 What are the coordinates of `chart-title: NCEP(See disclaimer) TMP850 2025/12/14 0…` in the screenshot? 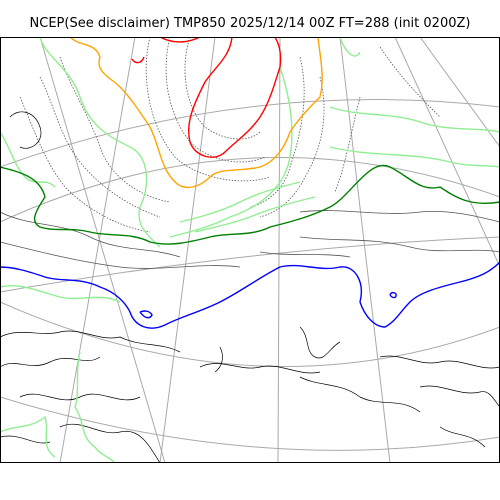 It's located at (250, 23).